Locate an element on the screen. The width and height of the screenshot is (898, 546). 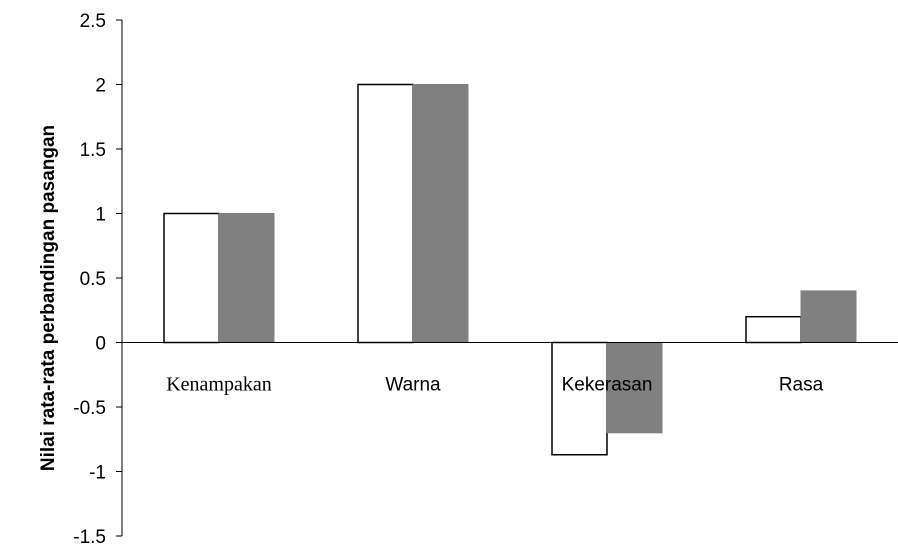
y-axis-title: Nilai rata-rata perbandingan pasangan is located at coordinates (48, 298).